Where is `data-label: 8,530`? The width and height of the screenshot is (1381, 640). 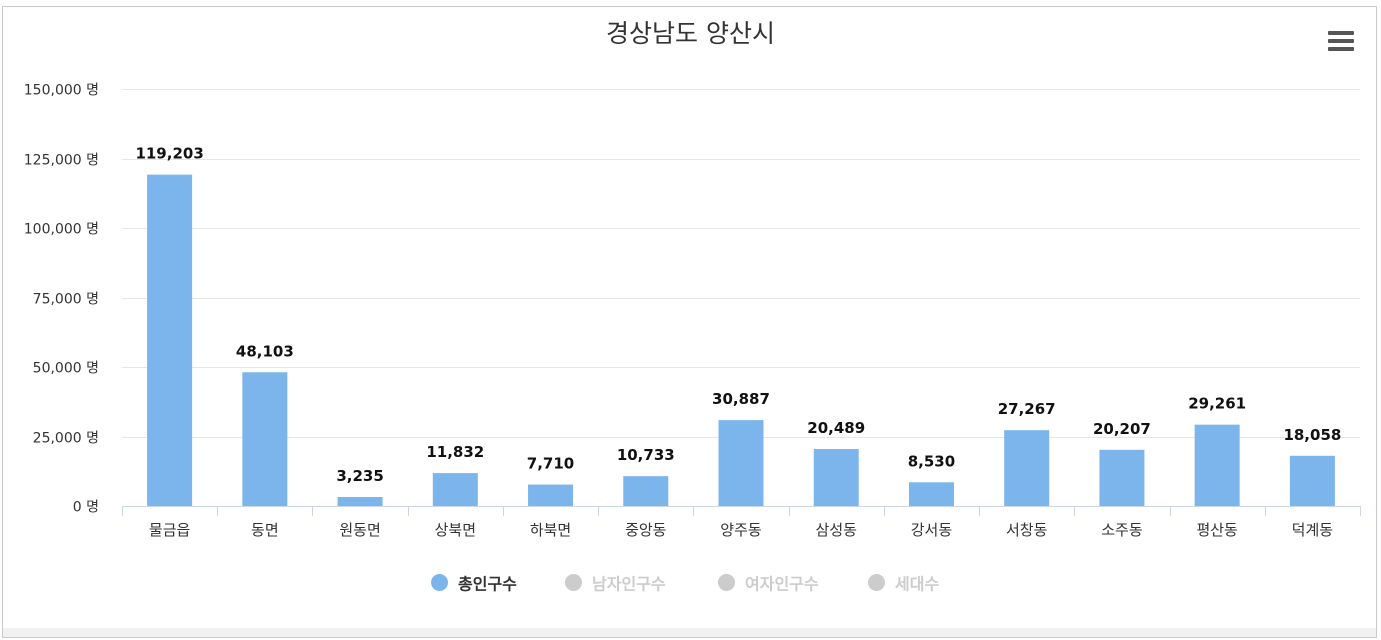
data-label: 8,530 is located at coordinates (931, 461).